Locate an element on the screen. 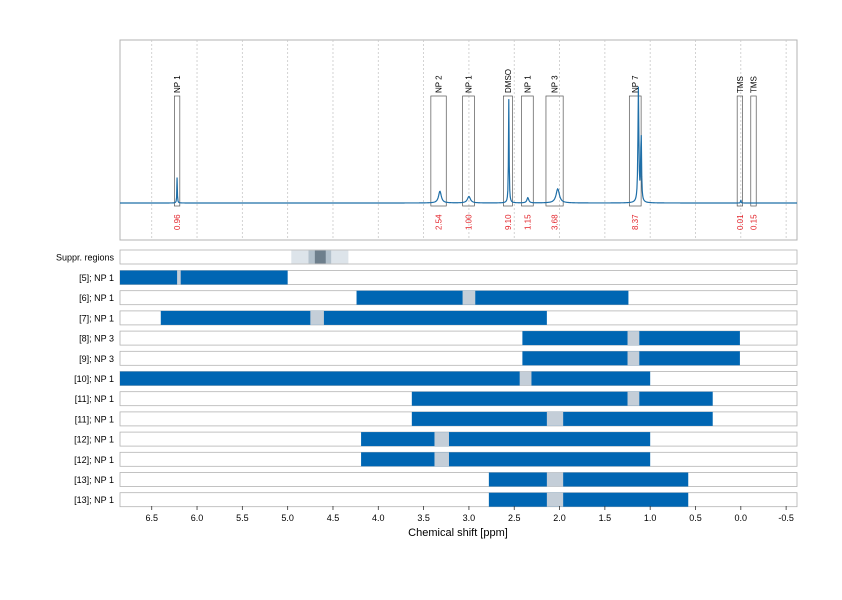 This screenshot has height=600, width=842. x-tick-label: 3.5 is located at coordinates (423, 518).